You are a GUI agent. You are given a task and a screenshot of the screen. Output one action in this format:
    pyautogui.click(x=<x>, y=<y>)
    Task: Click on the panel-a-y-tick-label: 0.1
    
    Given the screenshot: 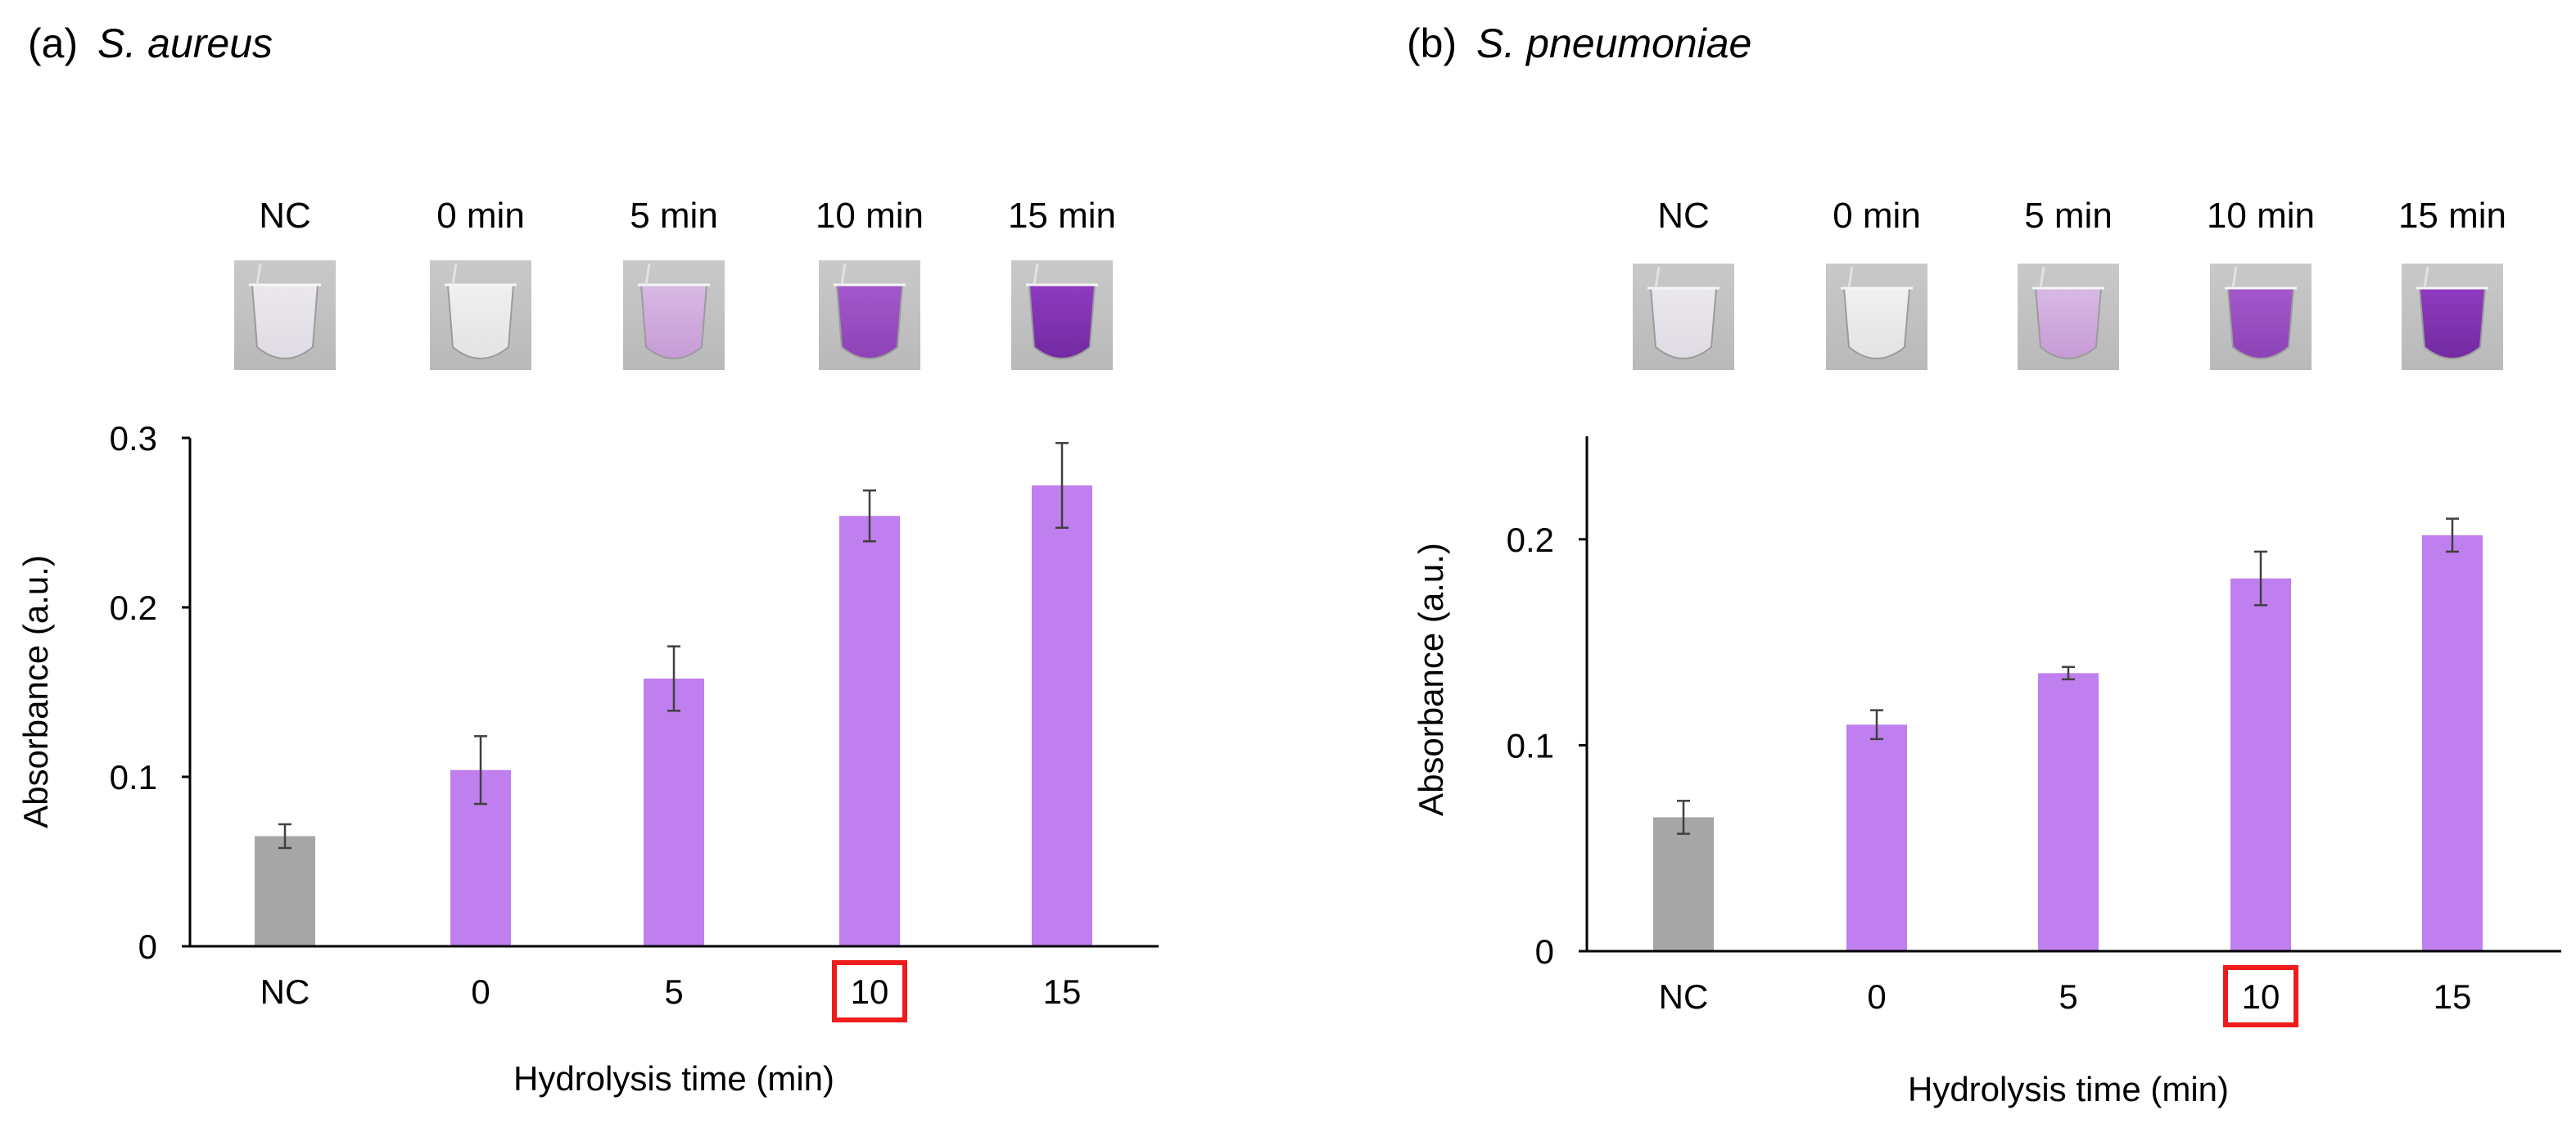 What is the action you would take?
    pyautogui.click(x=133, y=777)
    